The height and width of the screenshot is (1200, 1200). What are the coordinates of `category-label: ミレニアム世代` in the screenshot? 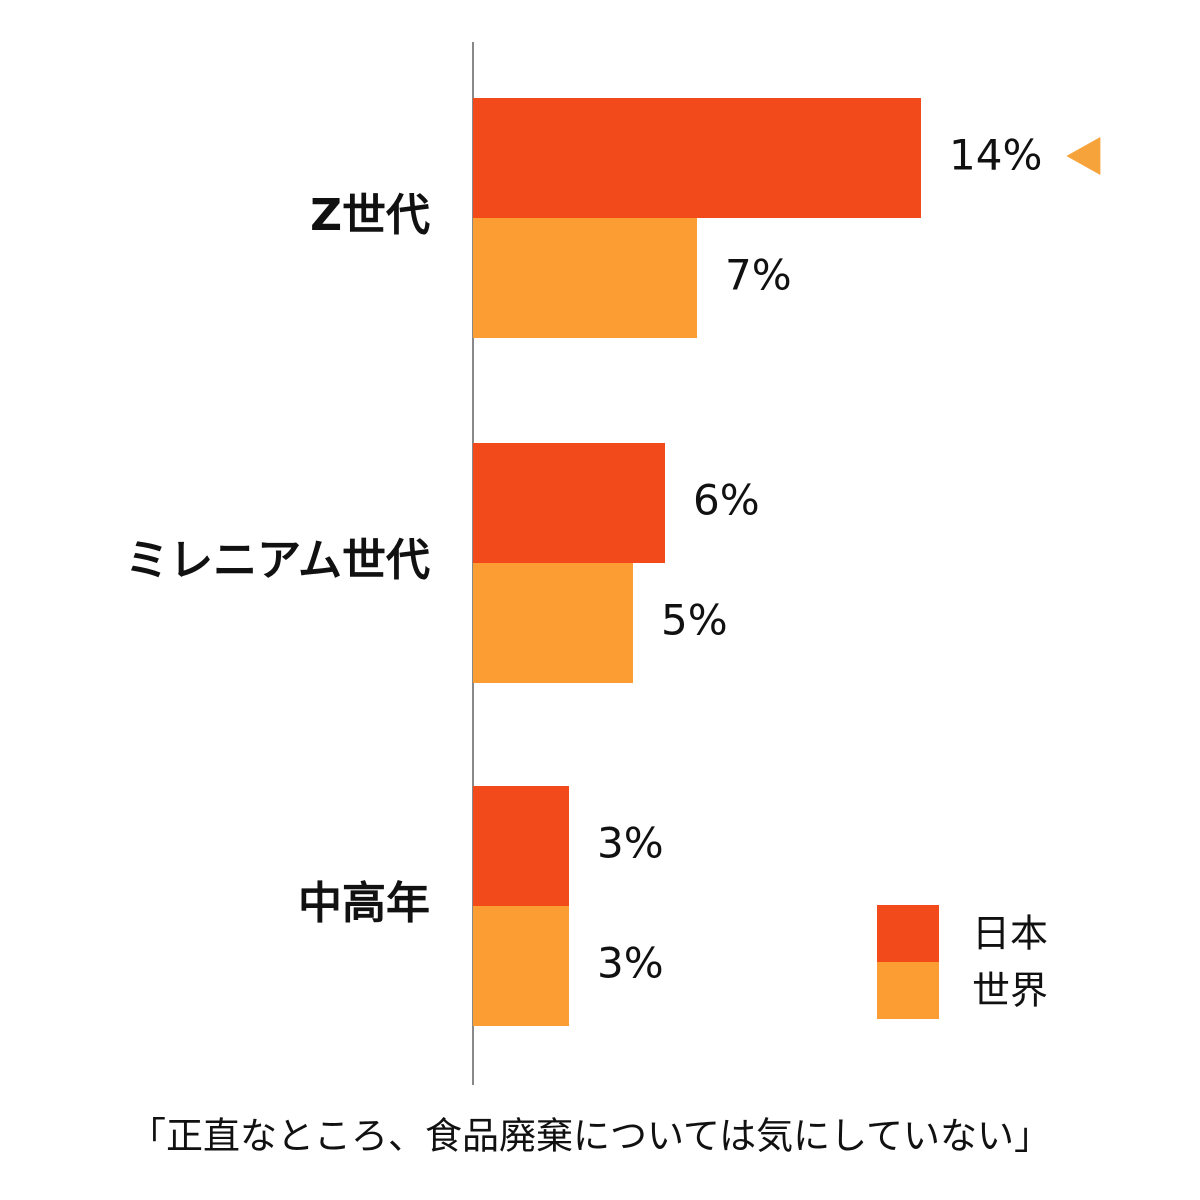 It's located at (277, 560).